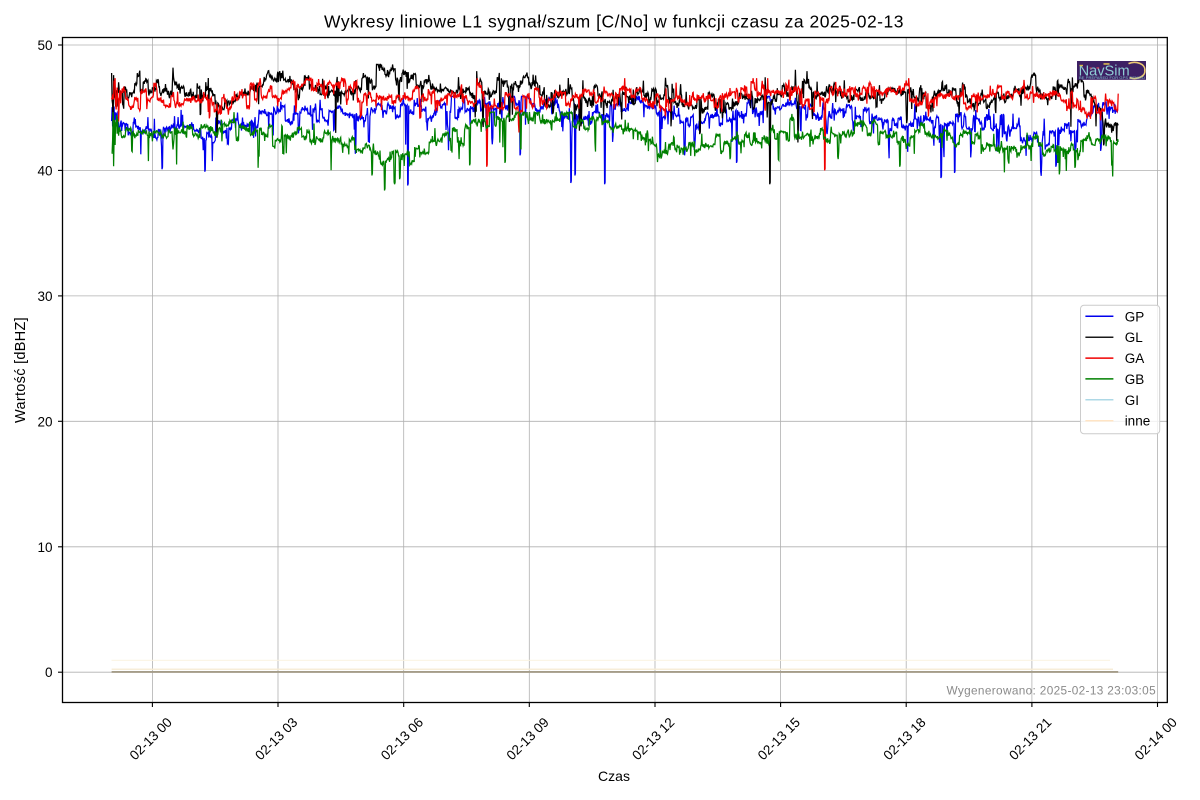 The height and width of the screenshot is (800, 1200). Describe the element at coordinates (1135, 379) in the screenshot. I see `svg-text: GB` at that location.